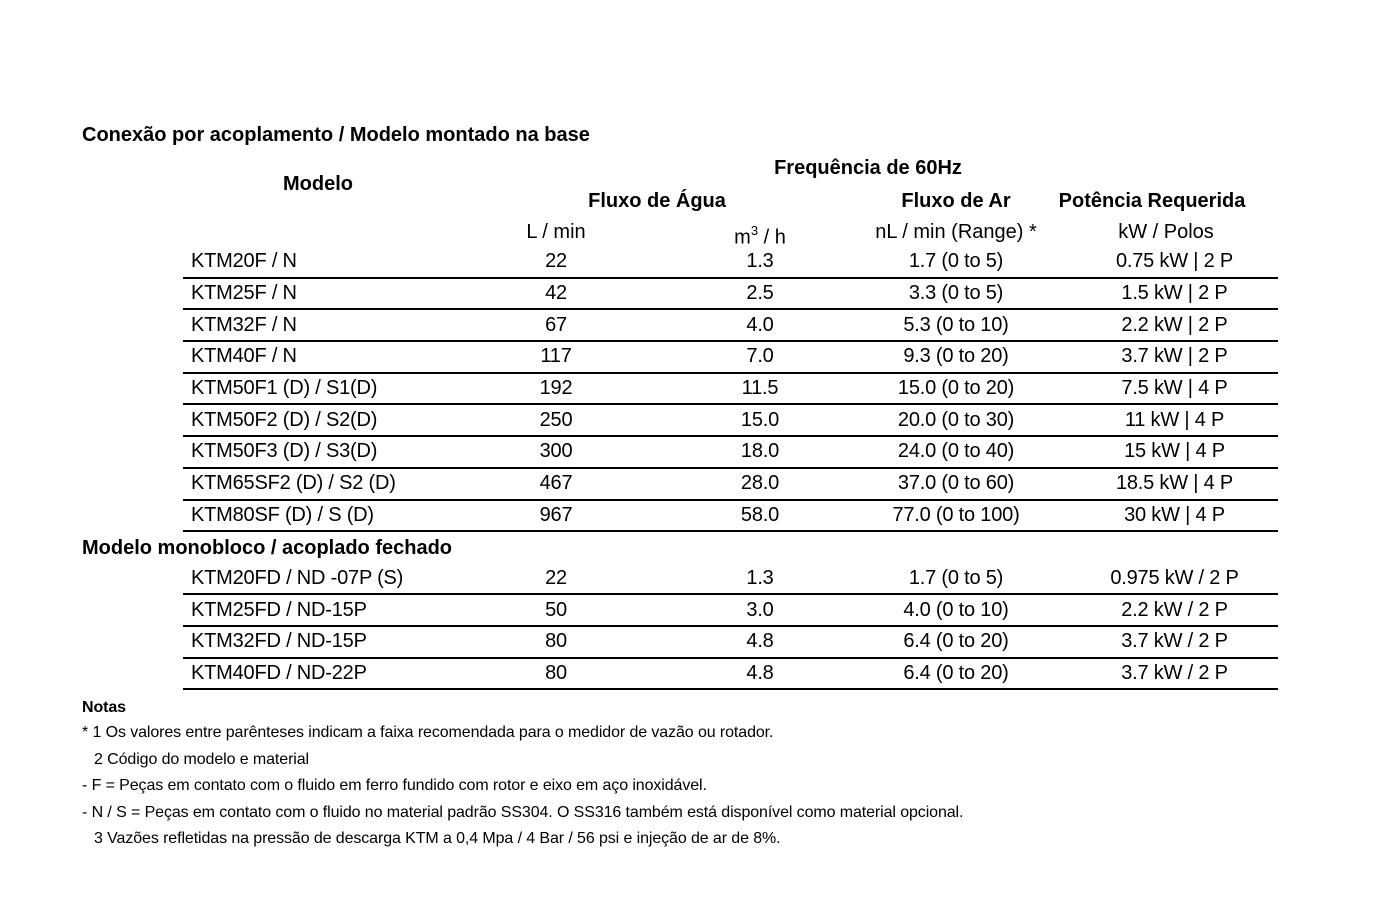 This screenshot has width=1374, height=916. I want to click on header-power: Potência Requerida, so click(1152, 201).